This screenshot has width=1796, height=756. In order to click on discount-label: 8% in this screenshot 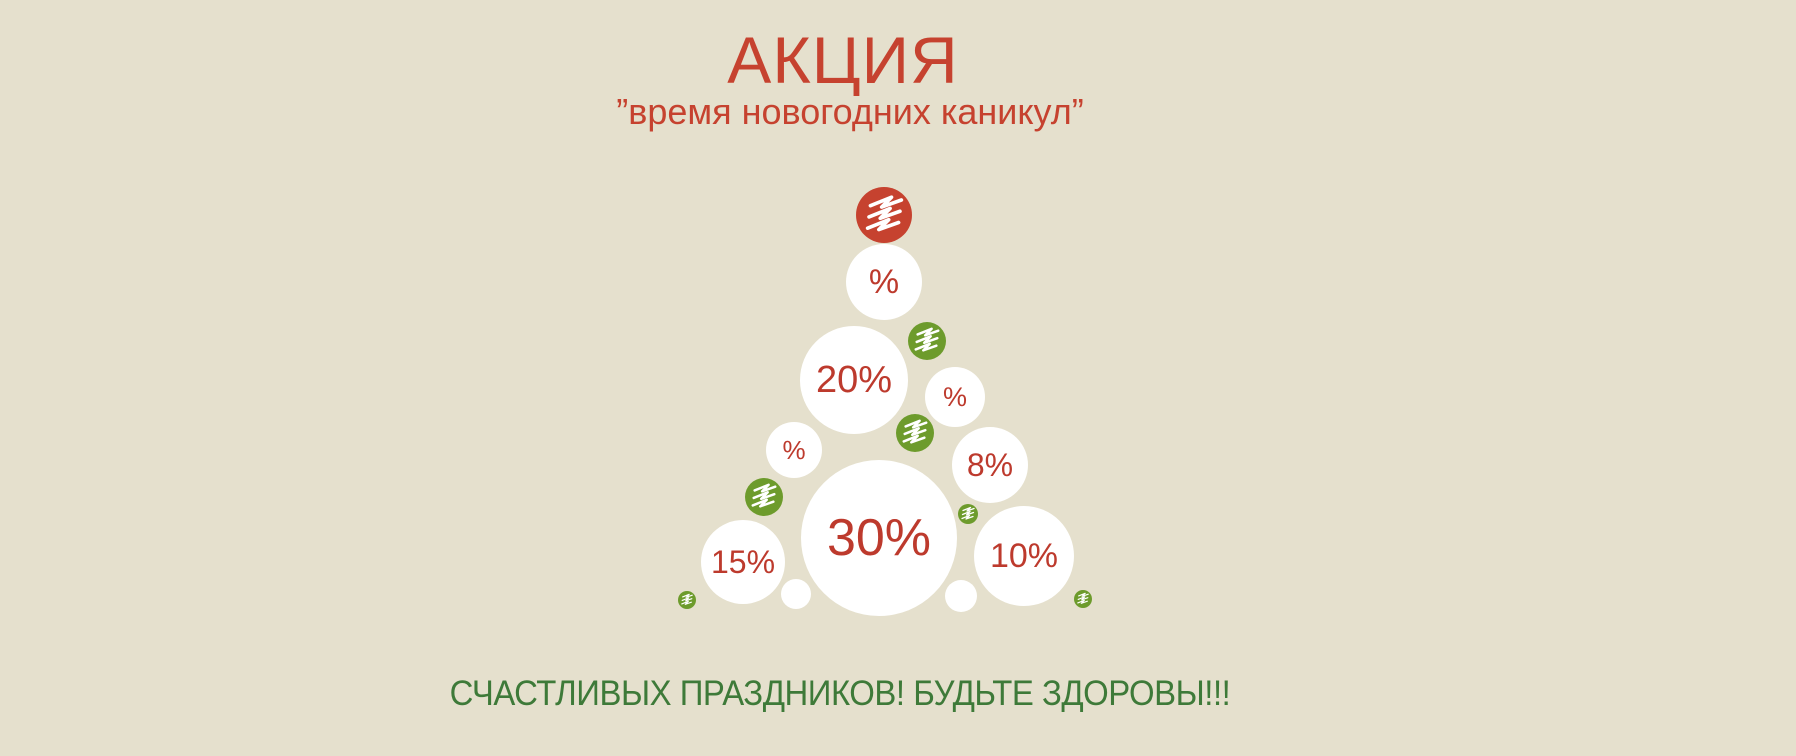, I will do `click(990, 464)`.